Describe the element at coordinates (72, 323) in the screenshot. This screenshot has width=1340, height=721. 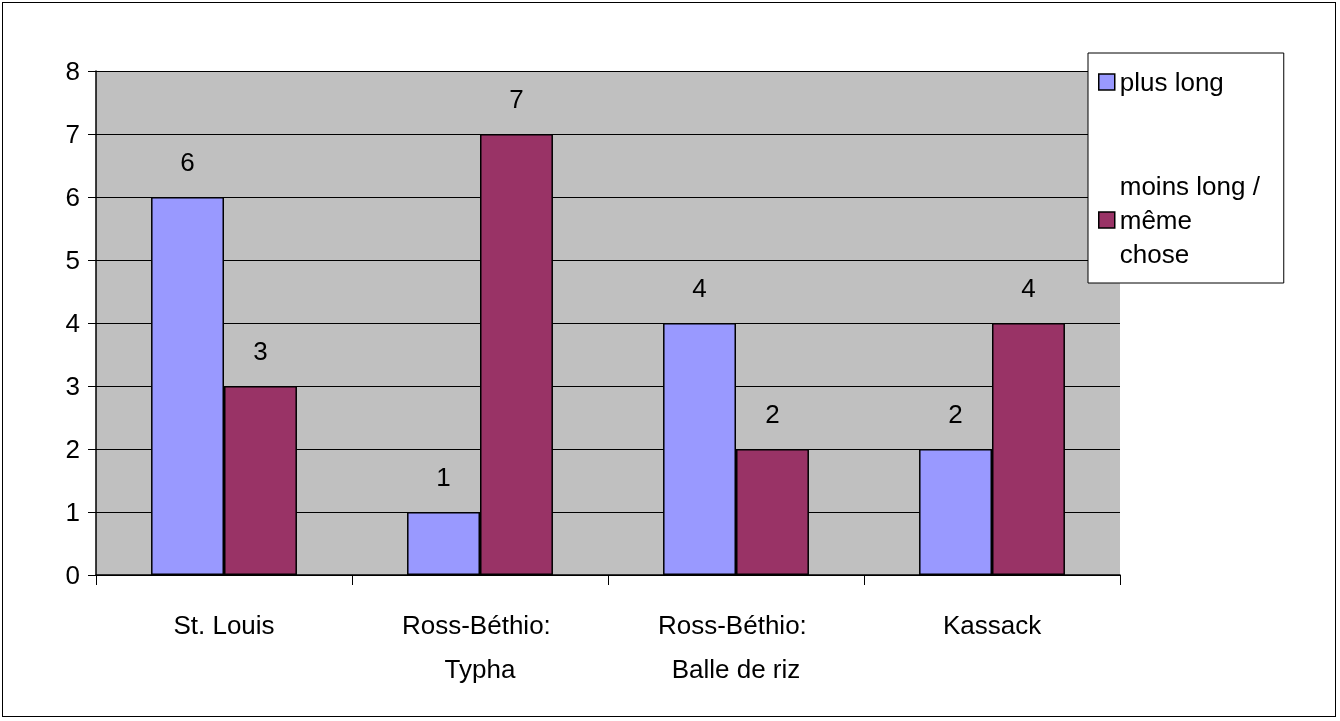
I see `y-tick-label: 4` at that location.